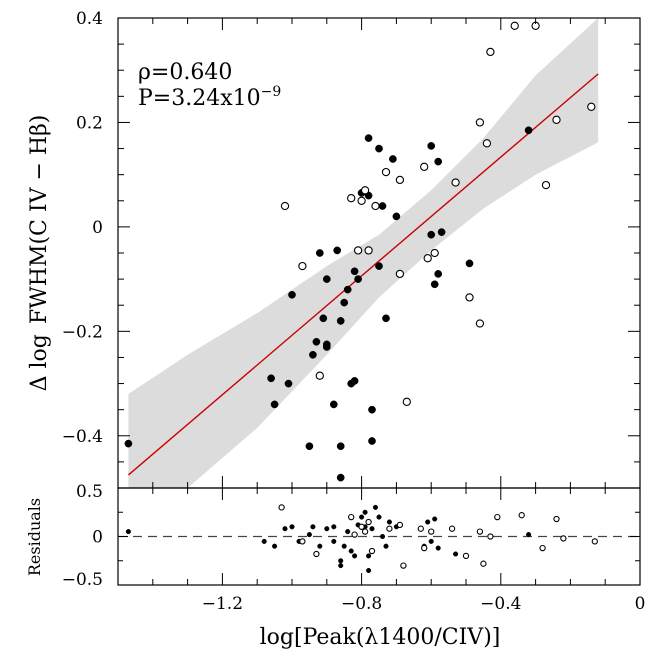  Describe the element at coordinates (271, 92) in the screenshot. I see `p-value-exponent: −9` at that location.